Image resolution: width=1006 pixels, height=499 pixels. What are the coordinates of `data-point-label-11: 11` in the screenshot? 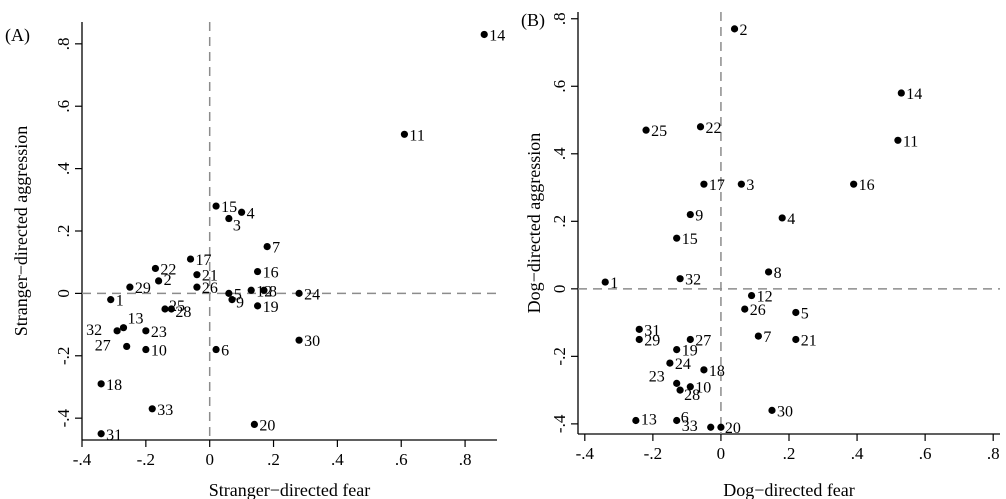 It's located at (416, 135).